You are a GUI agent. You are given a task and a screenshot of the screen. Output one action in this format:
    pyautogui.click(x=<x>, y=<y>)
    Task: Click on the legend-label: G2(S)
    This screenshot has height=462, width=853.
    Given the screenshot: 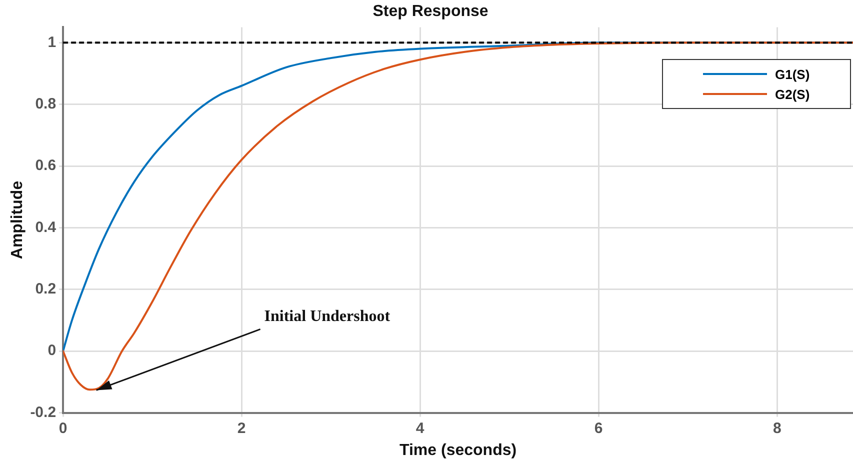 What is the action you would take?
    pyautogui.click(x=792, y=94)
    